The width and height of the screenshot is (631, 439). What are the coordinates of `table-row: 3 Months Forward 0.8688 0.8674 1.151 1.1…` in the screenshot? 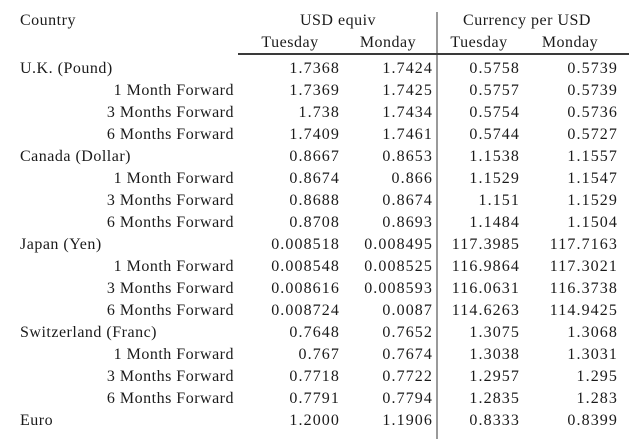 It's located at (319, 201).